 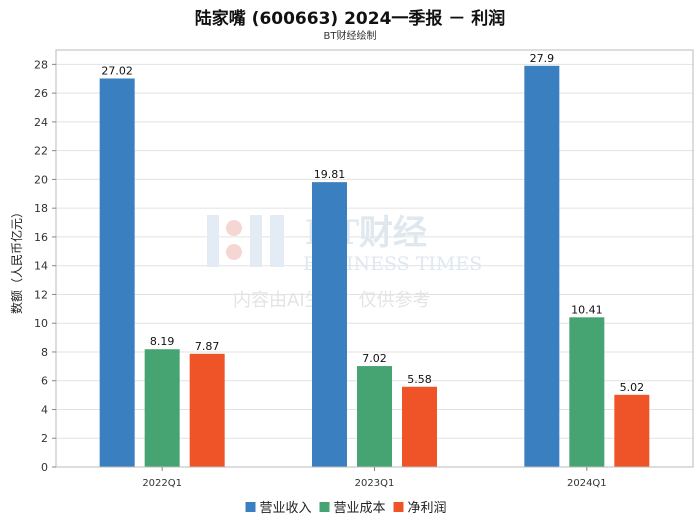 What do you see at coordinates (41, 266) in the screenshot?
I see `y-tick-label: 14` at bounding box center [41, 266].